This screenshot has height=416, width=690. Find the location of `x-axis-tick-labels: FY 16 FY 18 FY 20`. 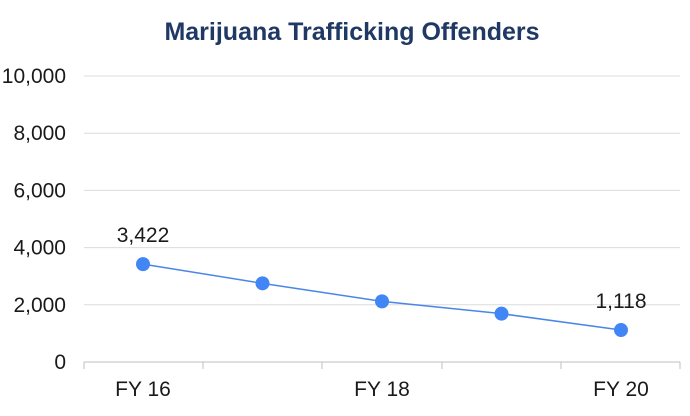

x-axis-tick-labels: FY 16 FY 18 FY 20 is located at coordinates (382, 389).